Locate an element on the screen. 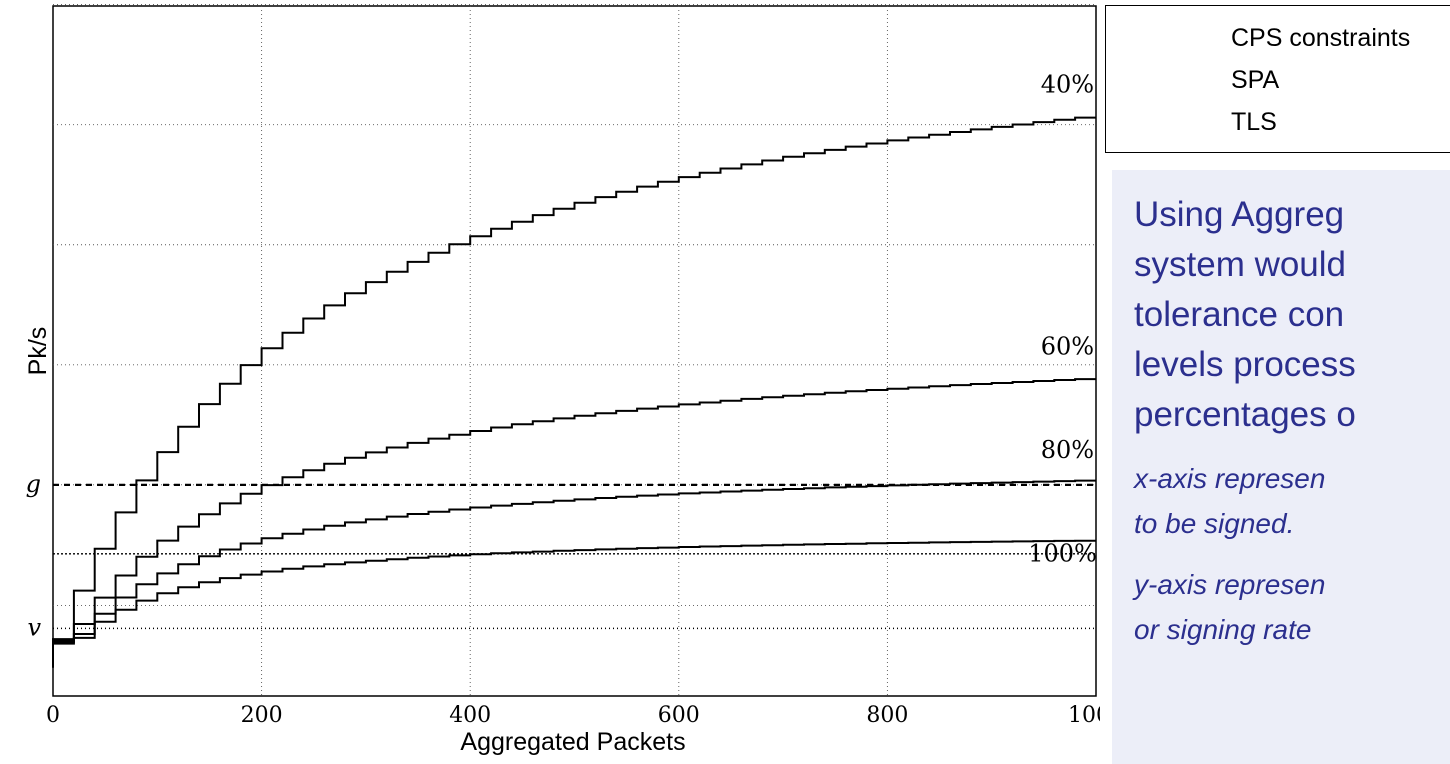  x-tick-label: 1000 is located at coordinates (1084, 715).